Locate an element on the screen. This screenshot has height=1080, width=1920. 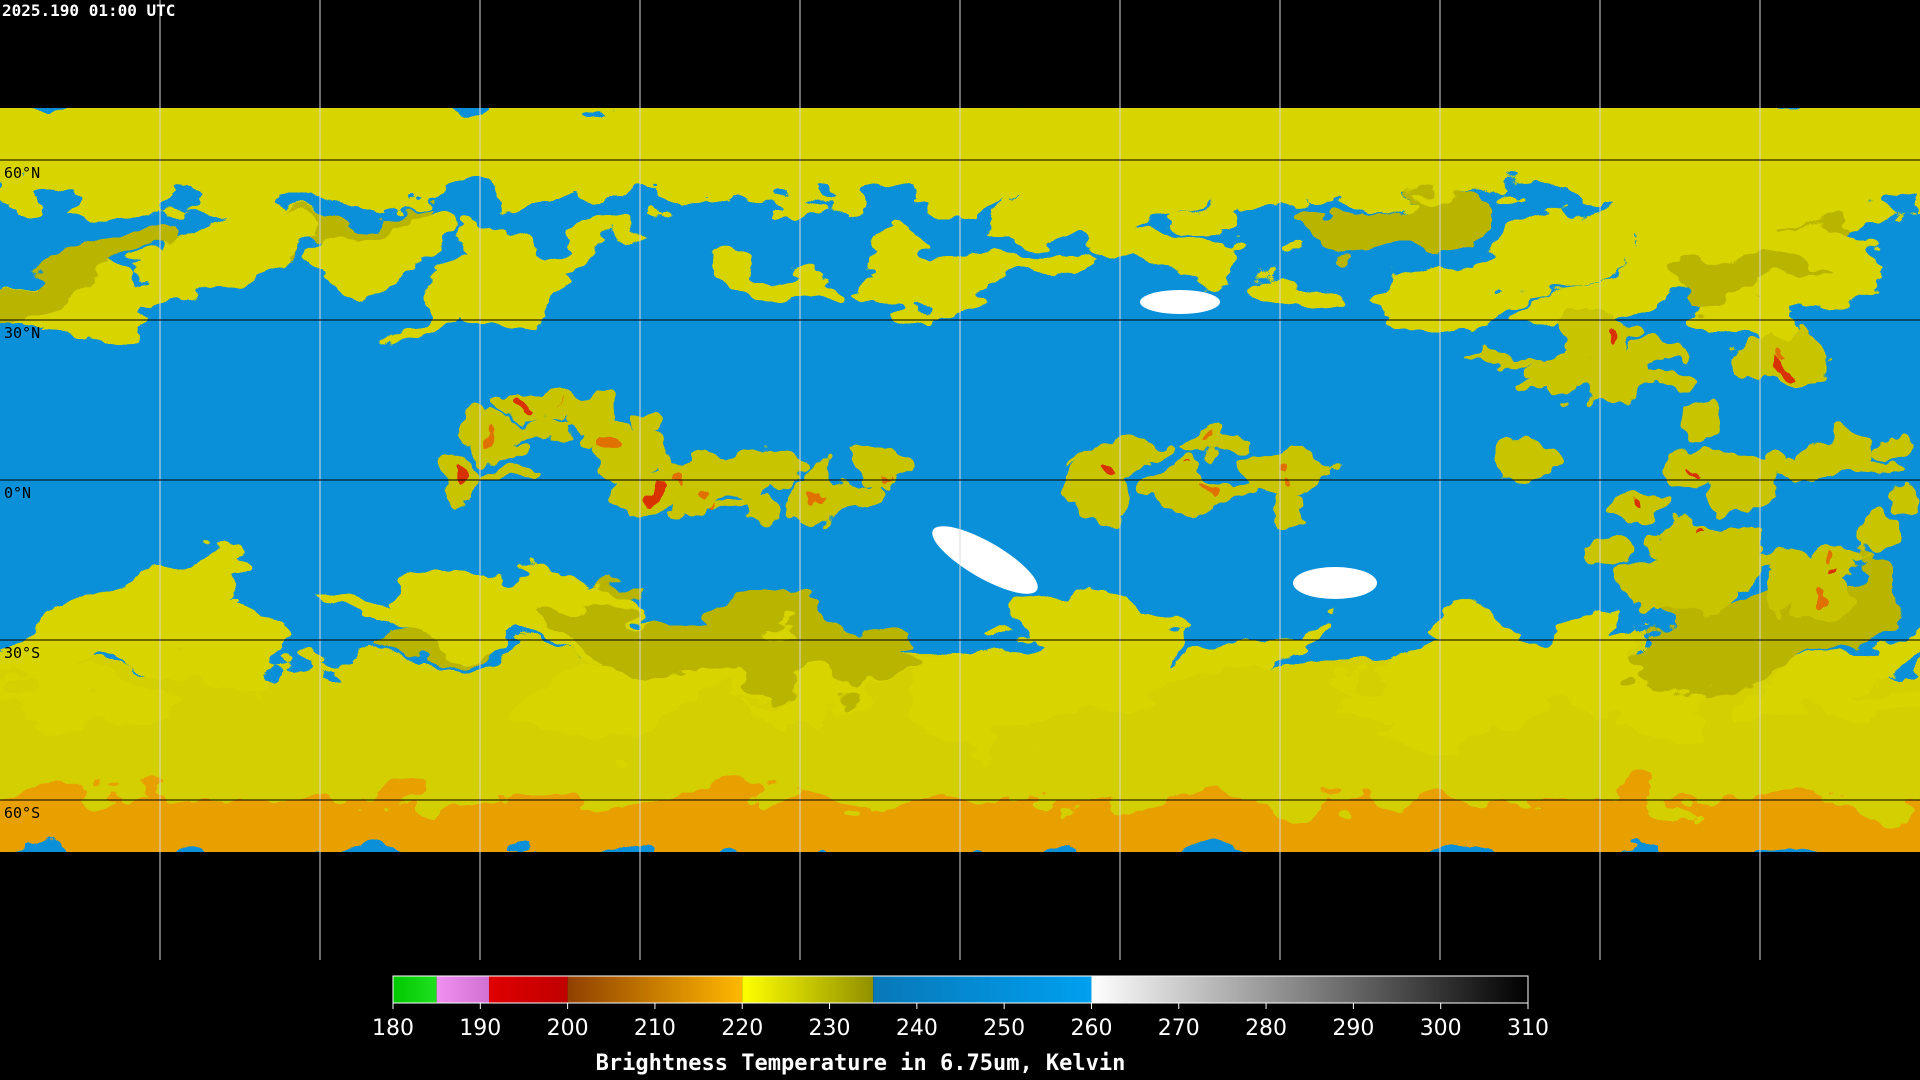
colorbar-tick-label: 290 is located at coordinates (1353, 1028).